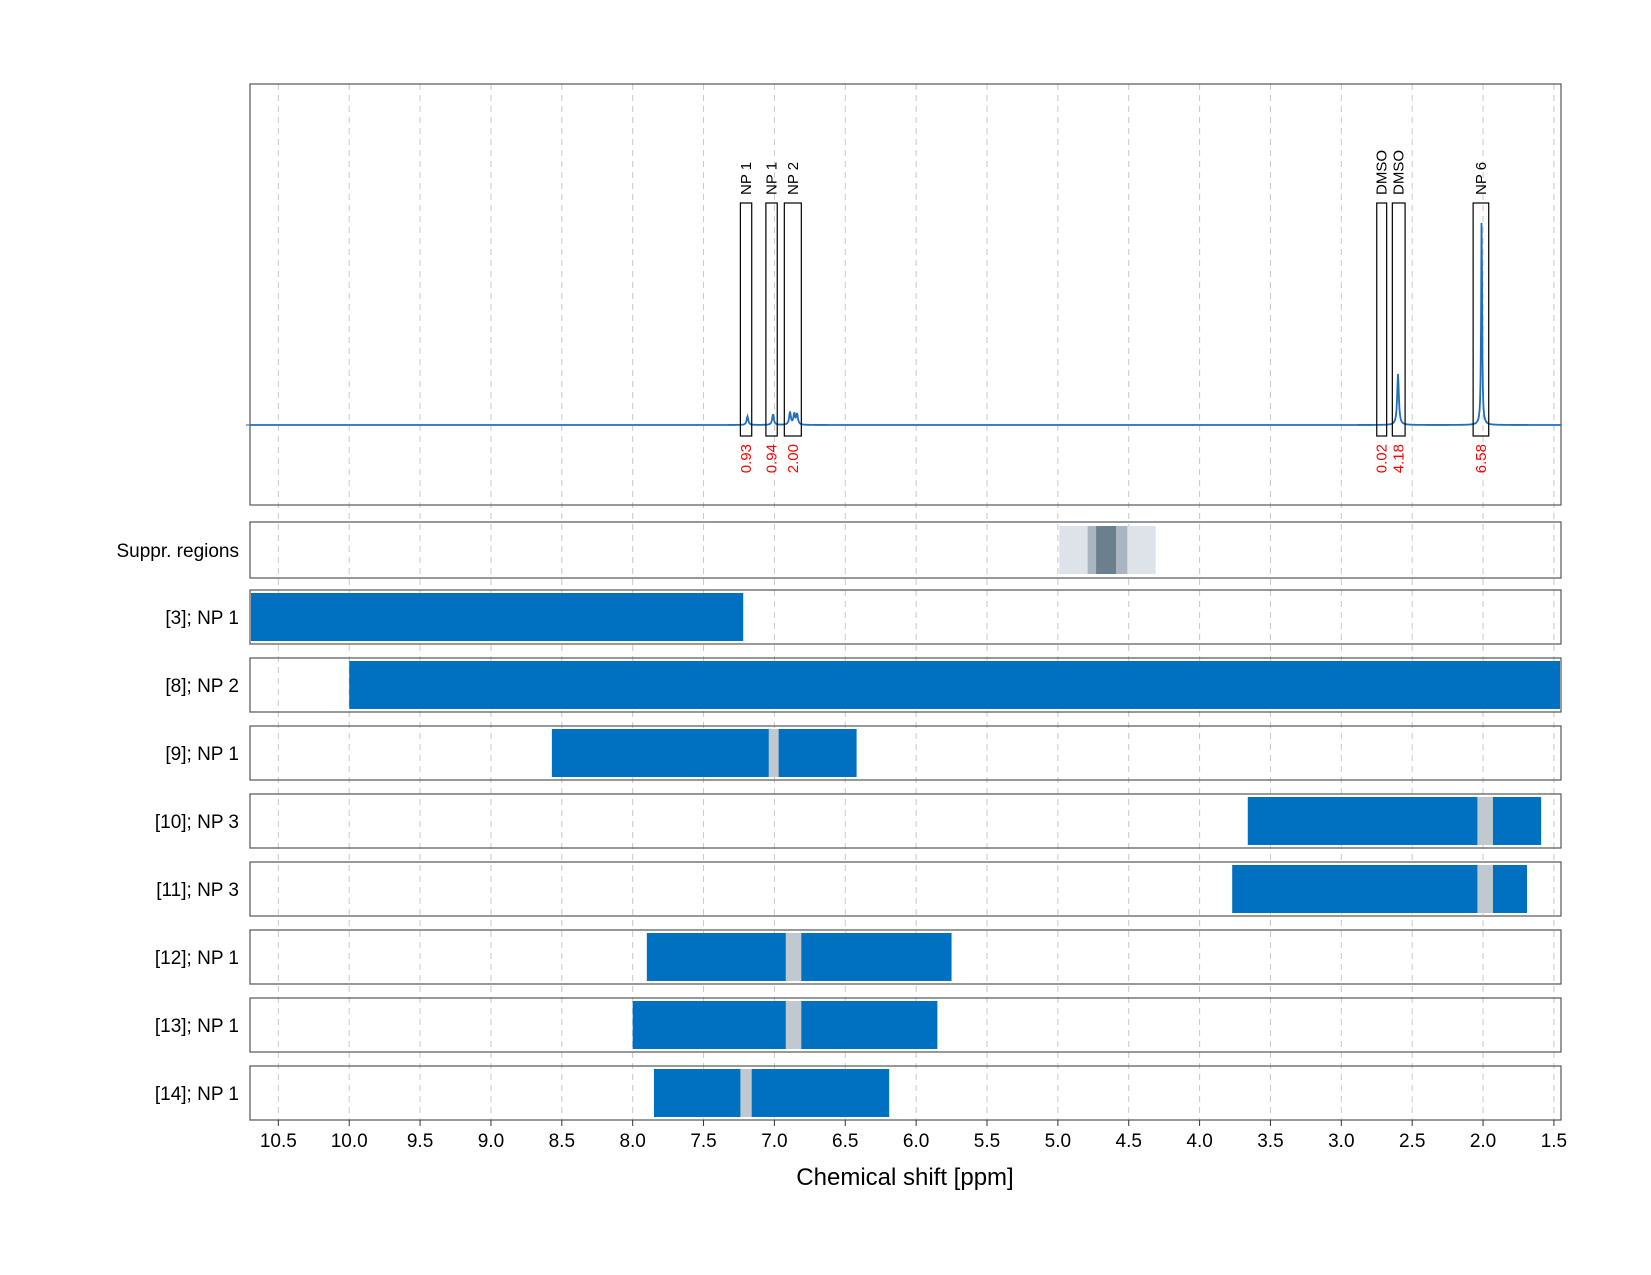 The height and width of the screenshot is (1275, 1651). Describe the element at coordinates (349, 1141) in the screenshot. I see `x-tick-label: 10.0` at that location.